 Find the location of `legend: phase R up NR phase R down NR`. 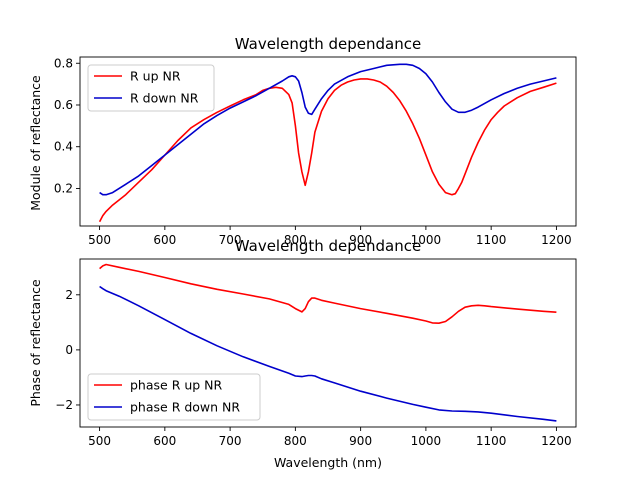

legend: phase R up NR phase R down NR is located at coordinates (174, 397).